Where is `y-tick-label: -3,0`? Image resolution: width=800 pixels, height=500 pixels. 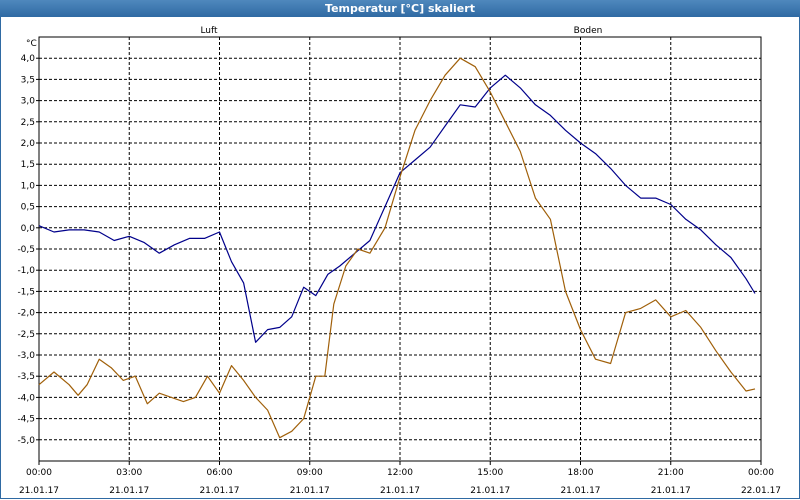 y-tick-label: -3,0 is located at coordinates (26, 356).